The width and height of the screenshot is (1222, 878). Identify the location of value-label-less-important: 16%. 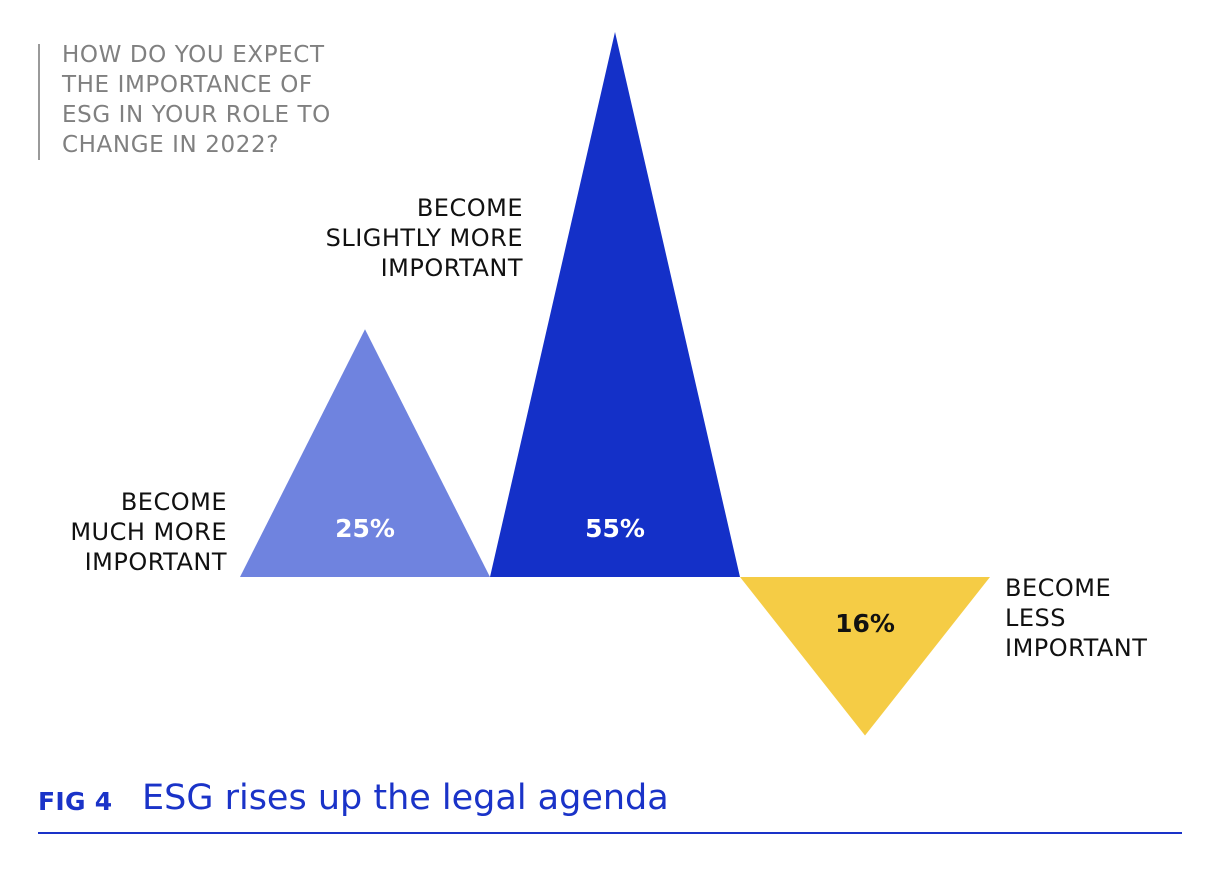
(865, 623).